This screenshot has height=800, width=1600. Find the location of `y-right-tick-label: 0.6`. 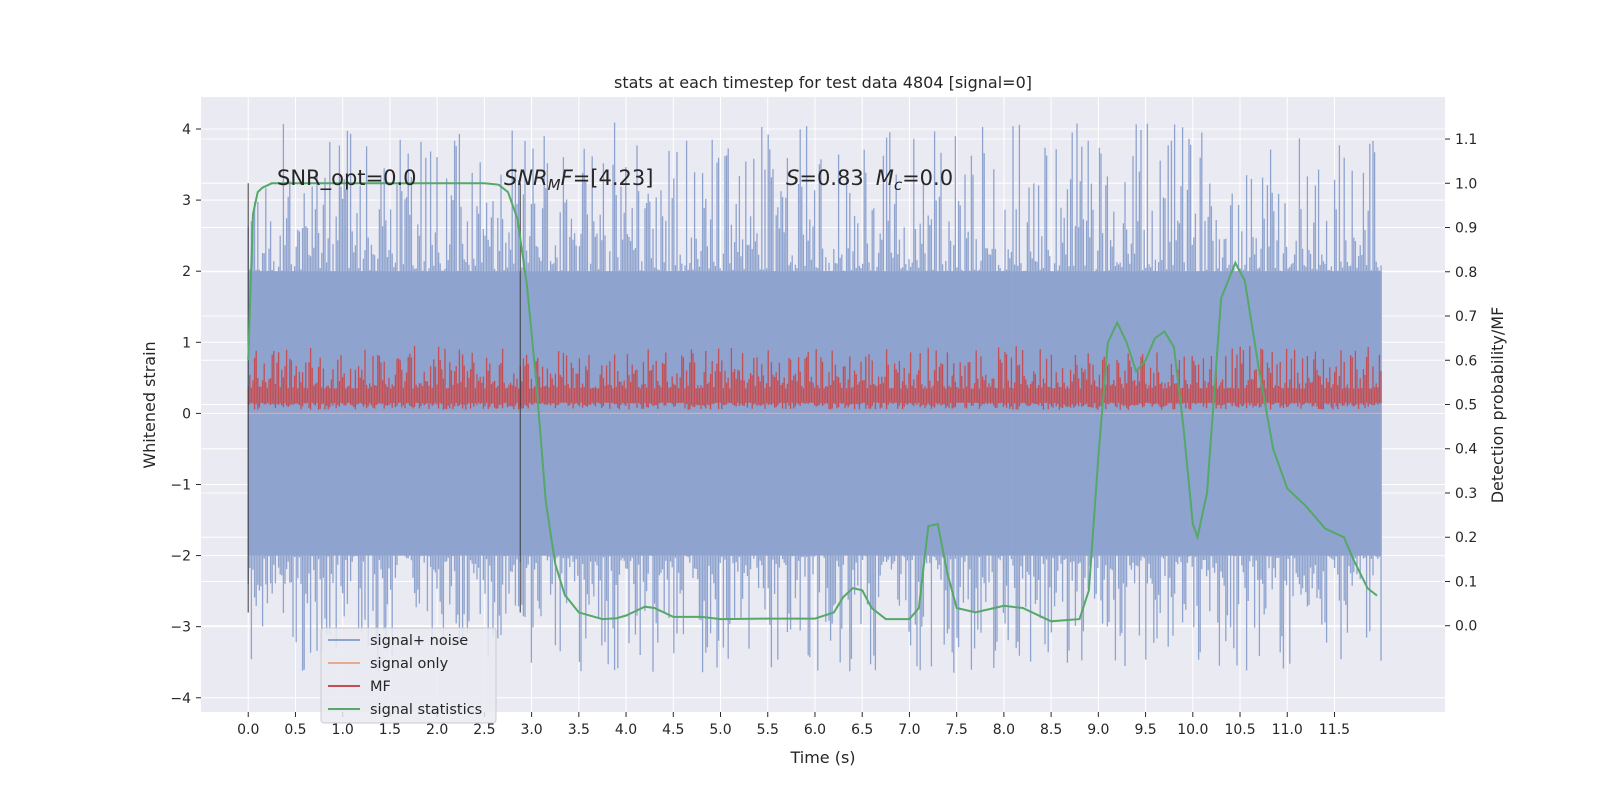

y-right-tick-label: 0.6 is located at coordinates (1466, 361).